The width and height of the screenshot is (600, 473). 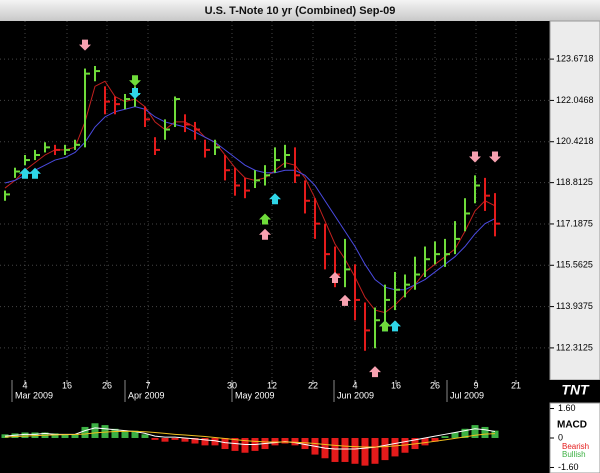 I want to click on month-label: May 2009, so click(x=255, y=395).